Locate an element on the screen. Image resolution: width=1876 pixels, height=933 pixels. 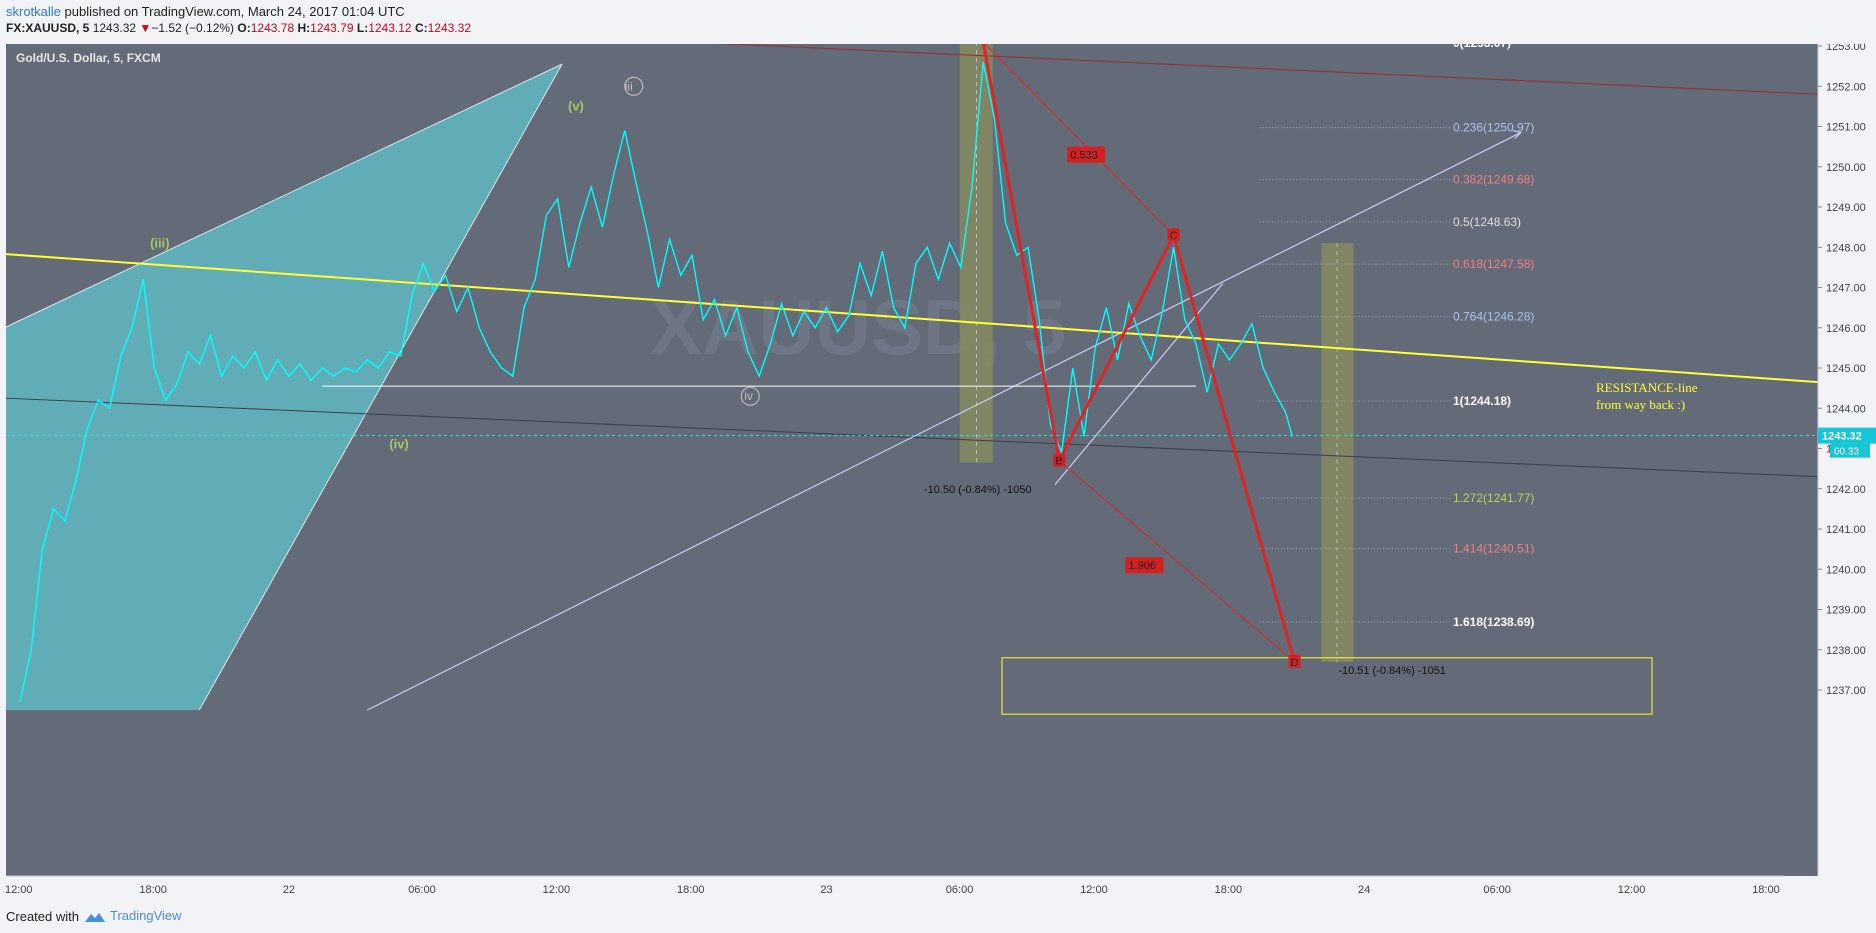
price-tick-label: 1241.00 is located at coordinates (1846, 530).